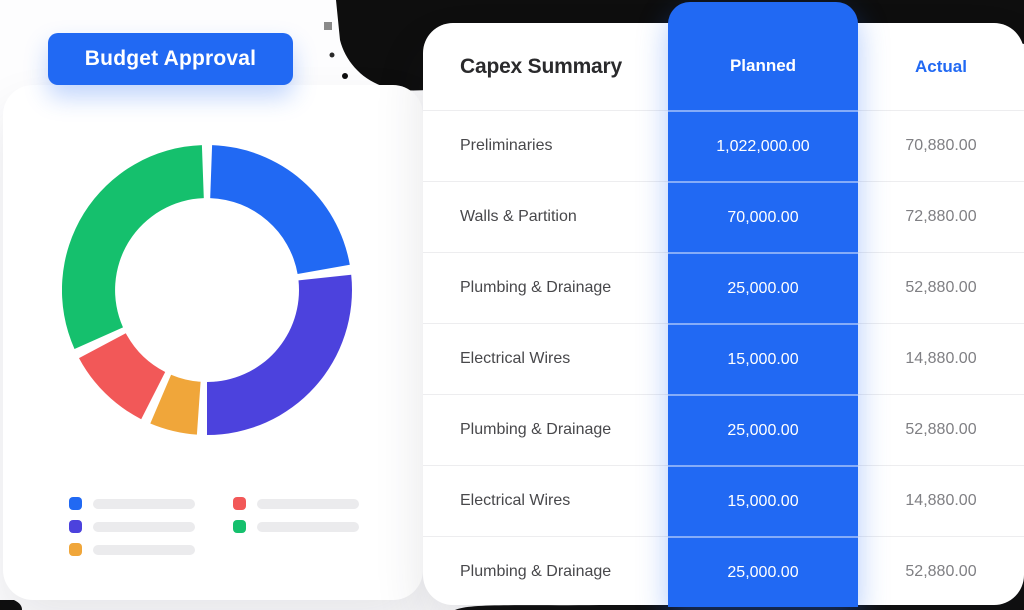  What do you see at coordinates (280, 209) in the screenshot?
I see `donut-segment-blue` at bounding box center [280, 209].